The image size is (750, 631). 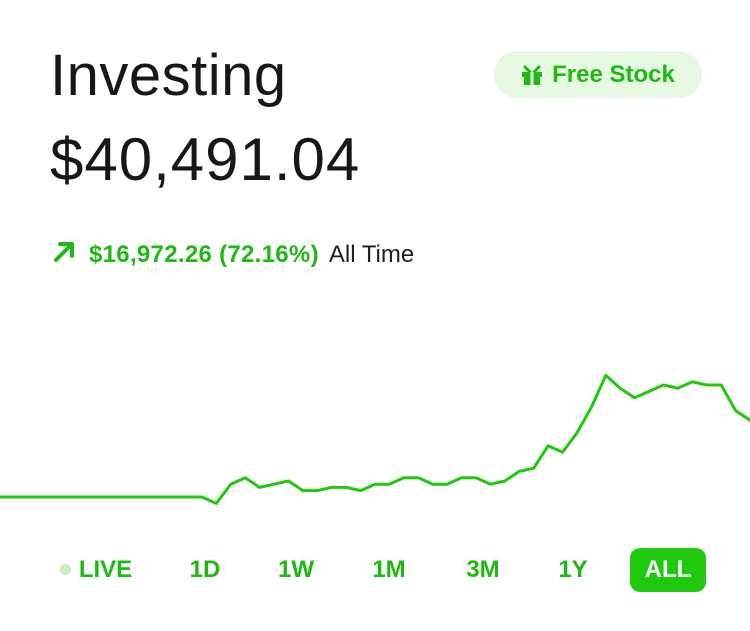 I want to click on range-live-label: LIVE, so click(x=105, y=569).